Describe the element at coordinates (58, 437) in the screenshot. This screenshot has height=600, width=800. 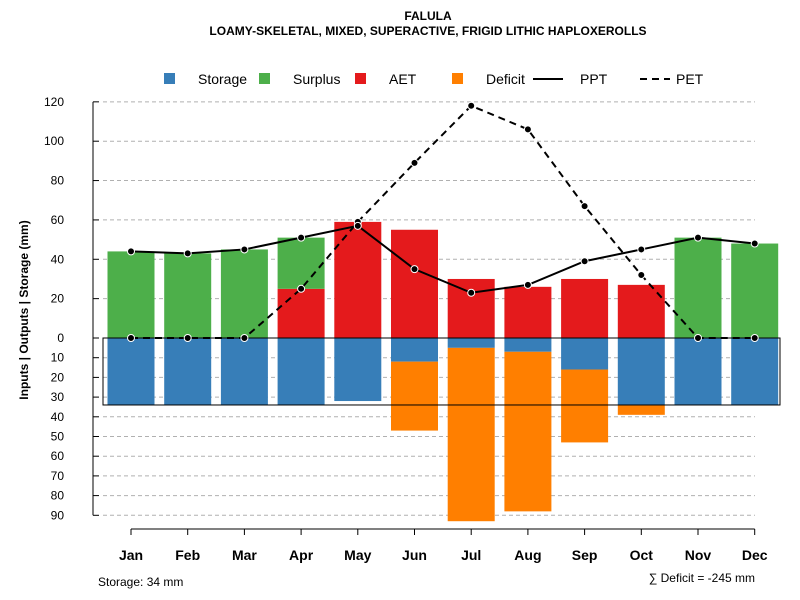
I see `y-tick-label: 50` at that location.